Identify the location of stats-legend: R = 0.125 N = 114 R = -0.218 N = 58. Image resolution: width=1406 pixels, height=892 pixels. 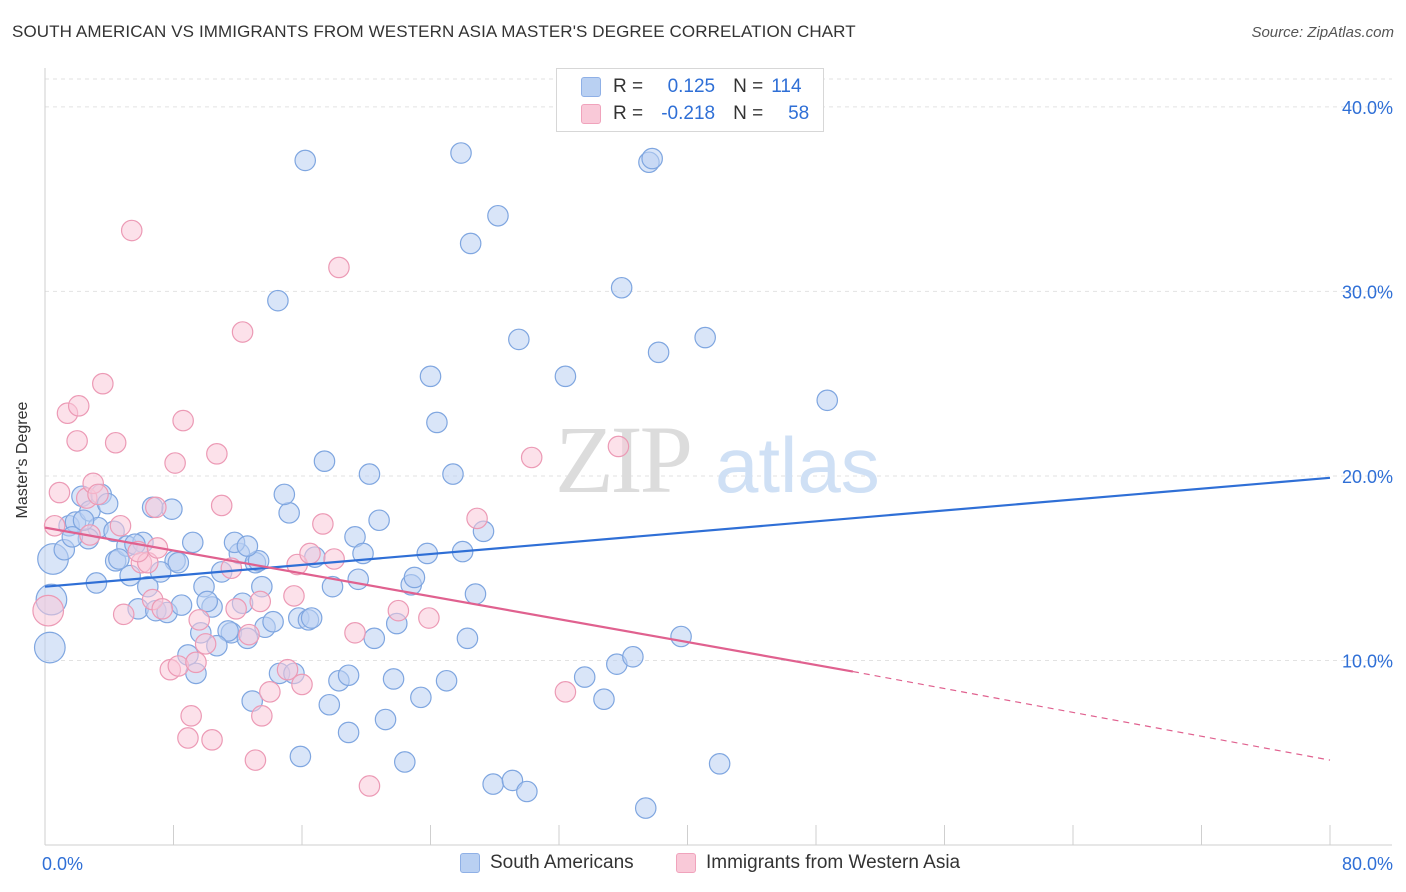
(690, 100).